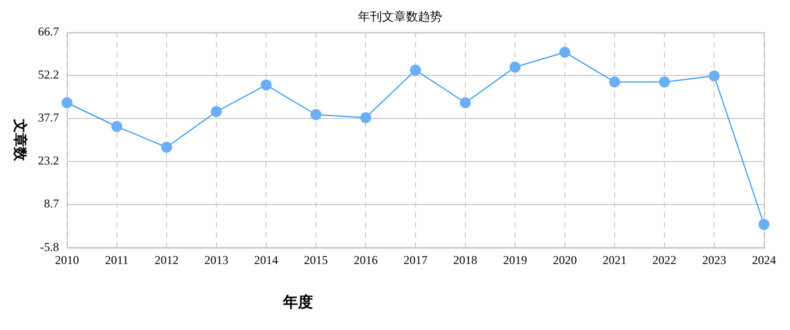  What do you see at coordinates (316, 259) in the screenshot?
I see `x-tick-label: 2015` at bounding box center [316, 259].